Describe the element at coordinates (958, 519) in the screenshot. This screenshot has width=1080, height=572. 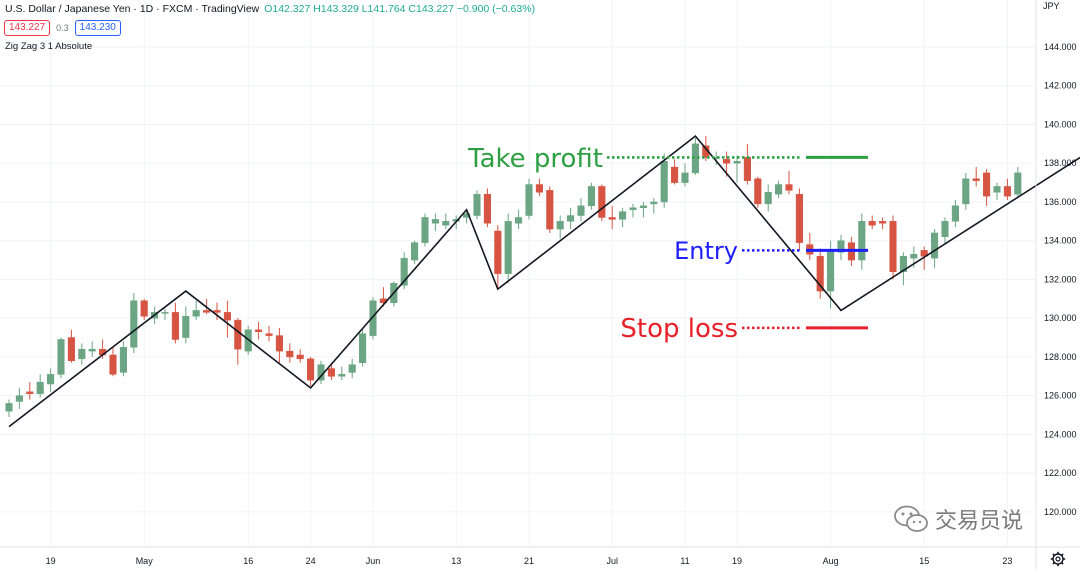
I see `watermark: 交易员说` at that location.